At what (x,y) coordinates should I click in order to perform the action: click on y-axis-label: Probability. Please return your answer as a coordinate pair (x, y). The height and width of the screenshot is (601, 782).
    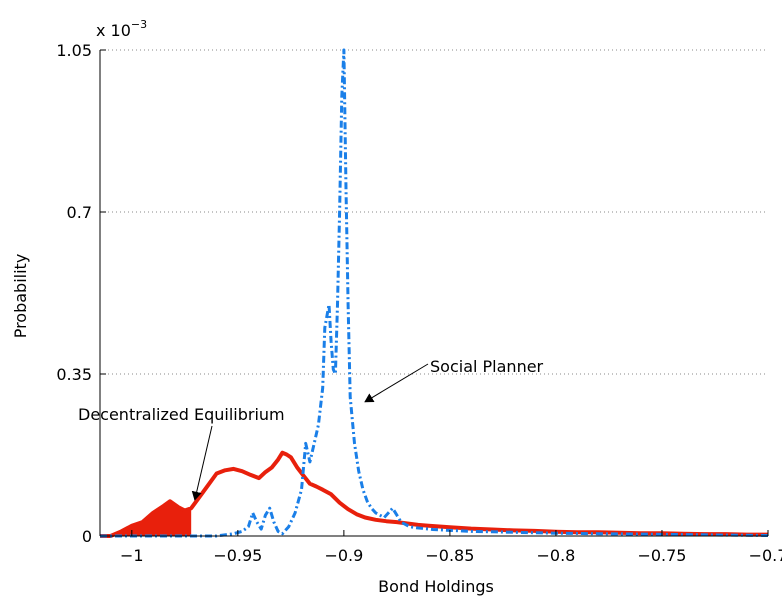
    Looking at the image, I should click on (20, 296).